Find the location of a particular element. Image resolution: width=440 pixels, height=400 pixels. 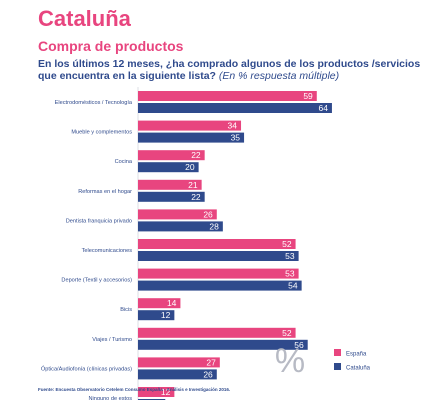

data-label: 21 is located at coordinates (193, 185).